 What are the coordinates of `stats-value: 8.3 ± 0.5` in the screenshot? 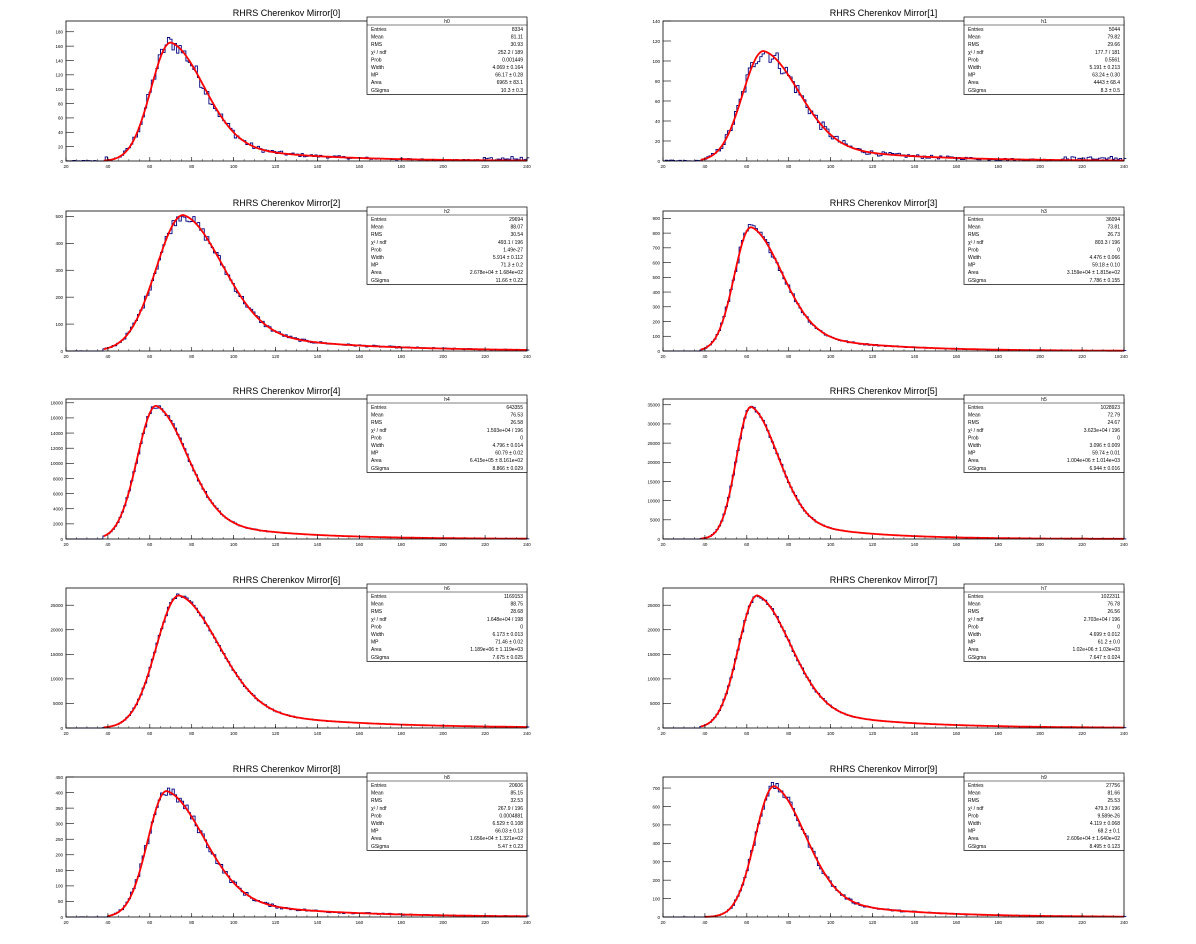 It's located at (1111, 91).